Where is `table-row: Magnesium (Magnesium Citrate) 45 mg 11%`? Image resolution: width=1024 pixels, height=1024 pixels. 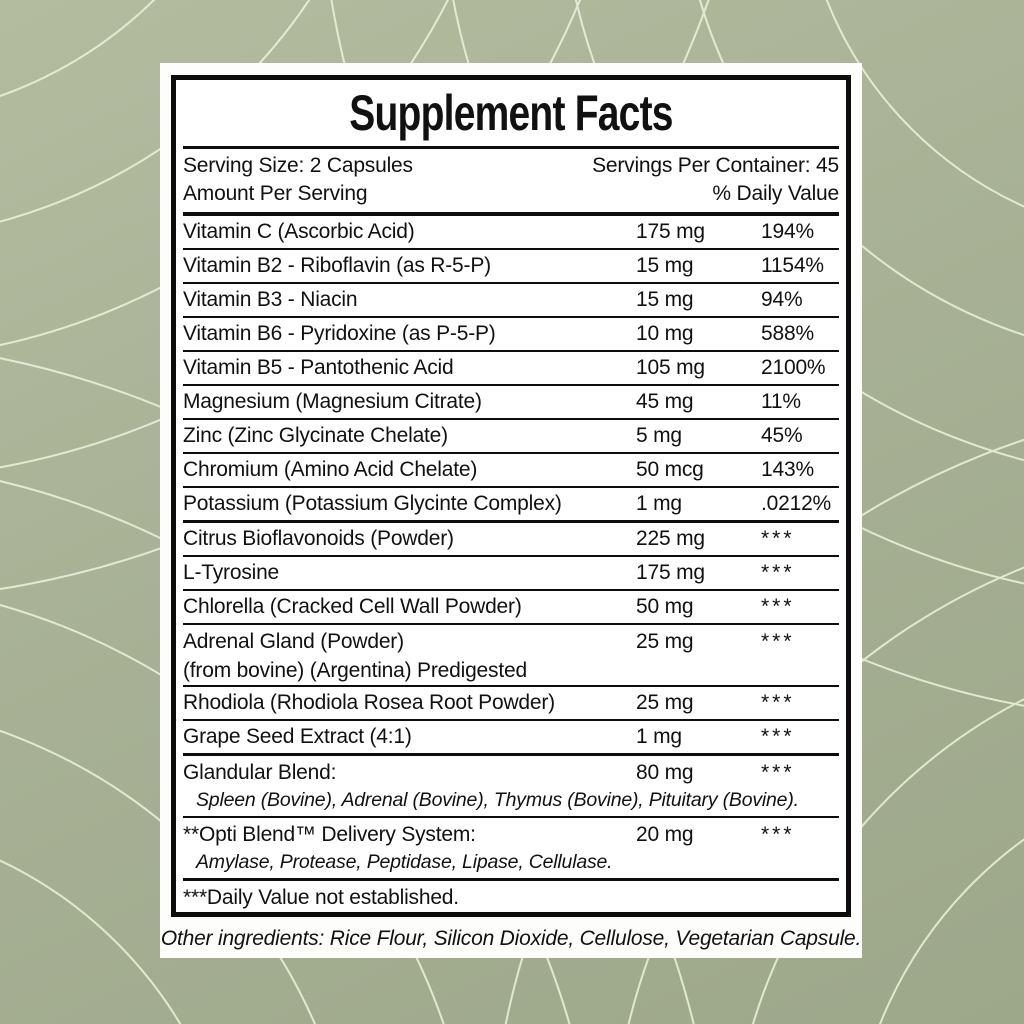
table-row: Magnesium (Magnesium Citrate) 45 mg 11% is located at coordinates (511, 403).